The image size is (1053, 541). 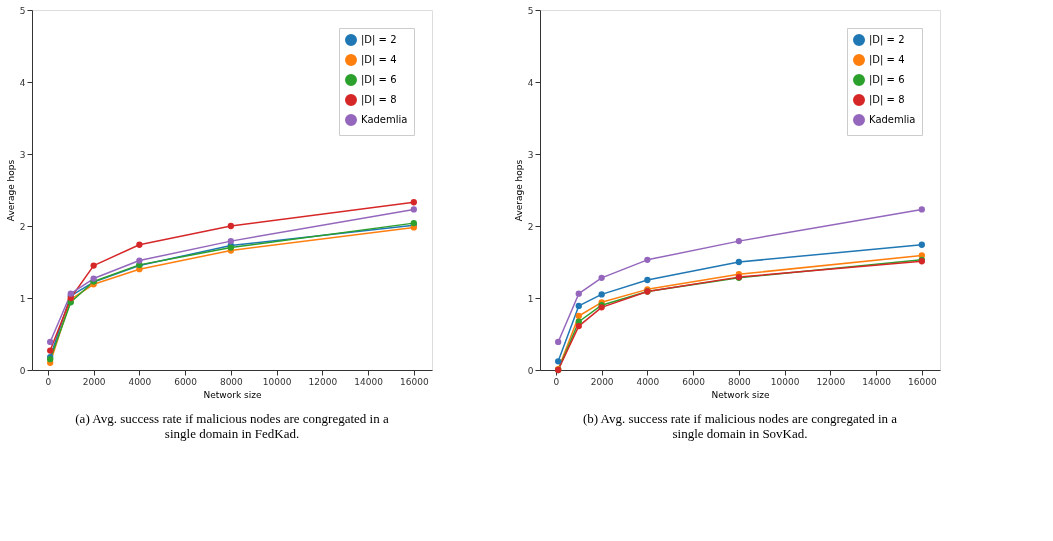 What do you see at coordinates (232, 433) in the screenshot?
I see `text: single domain in FedKad.` at bounding box center [232, 433].